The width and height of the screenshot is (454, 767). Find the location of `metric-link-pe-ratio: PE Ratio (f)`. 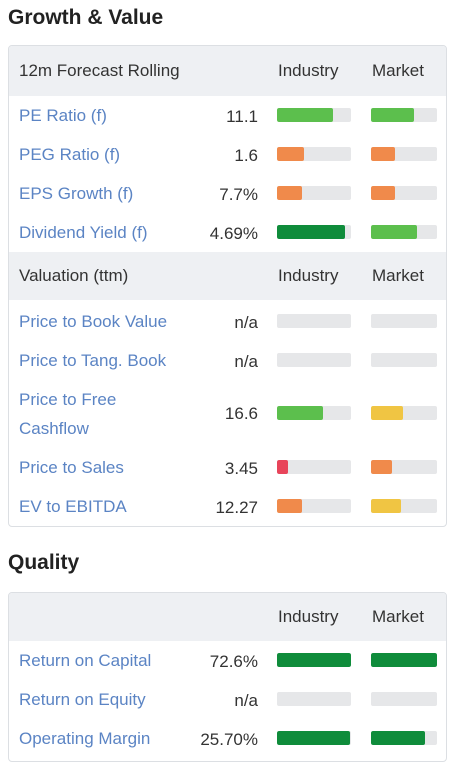

metric-link-pe-ratio: PE Ratio (f) is located at coordinates (63, 115).